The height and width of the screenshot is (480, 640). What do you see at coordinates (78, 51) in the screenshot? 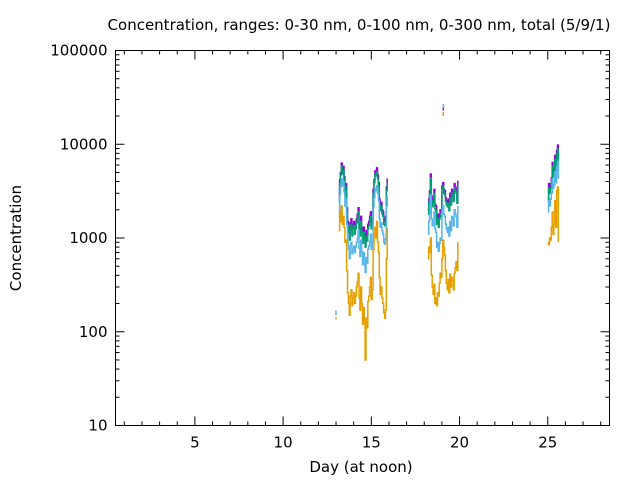
I see `y-tick-label: 100000` at bounding box center [78, 51].